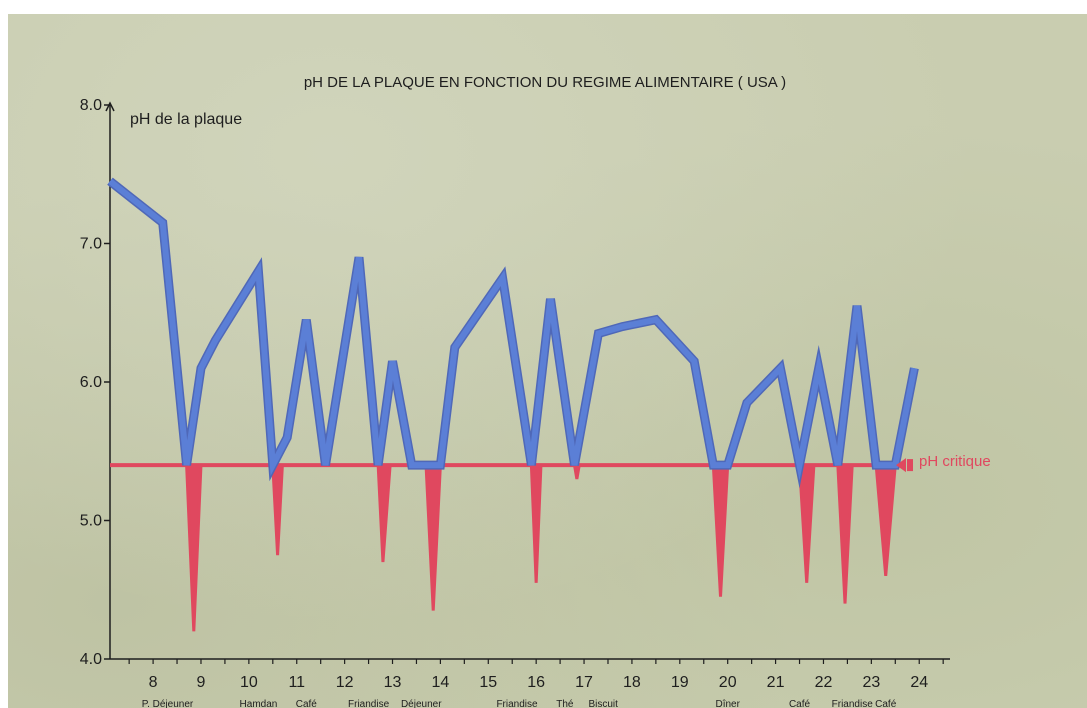 The height and width of the screenshot is (708, 1087). What do you see at coordinates (536, 682) in the screenshot?
I see `x-tick-label: 16` at bounding box center [536, 682].